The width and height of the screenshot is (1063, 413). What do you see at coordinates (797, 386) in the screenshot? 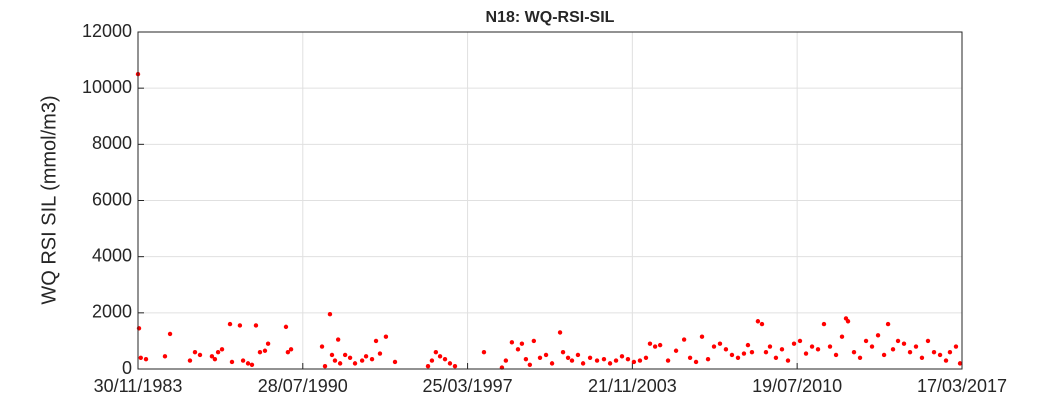
I see `x-tick-label: 19/07/2010` at bounding box center [797, 386].